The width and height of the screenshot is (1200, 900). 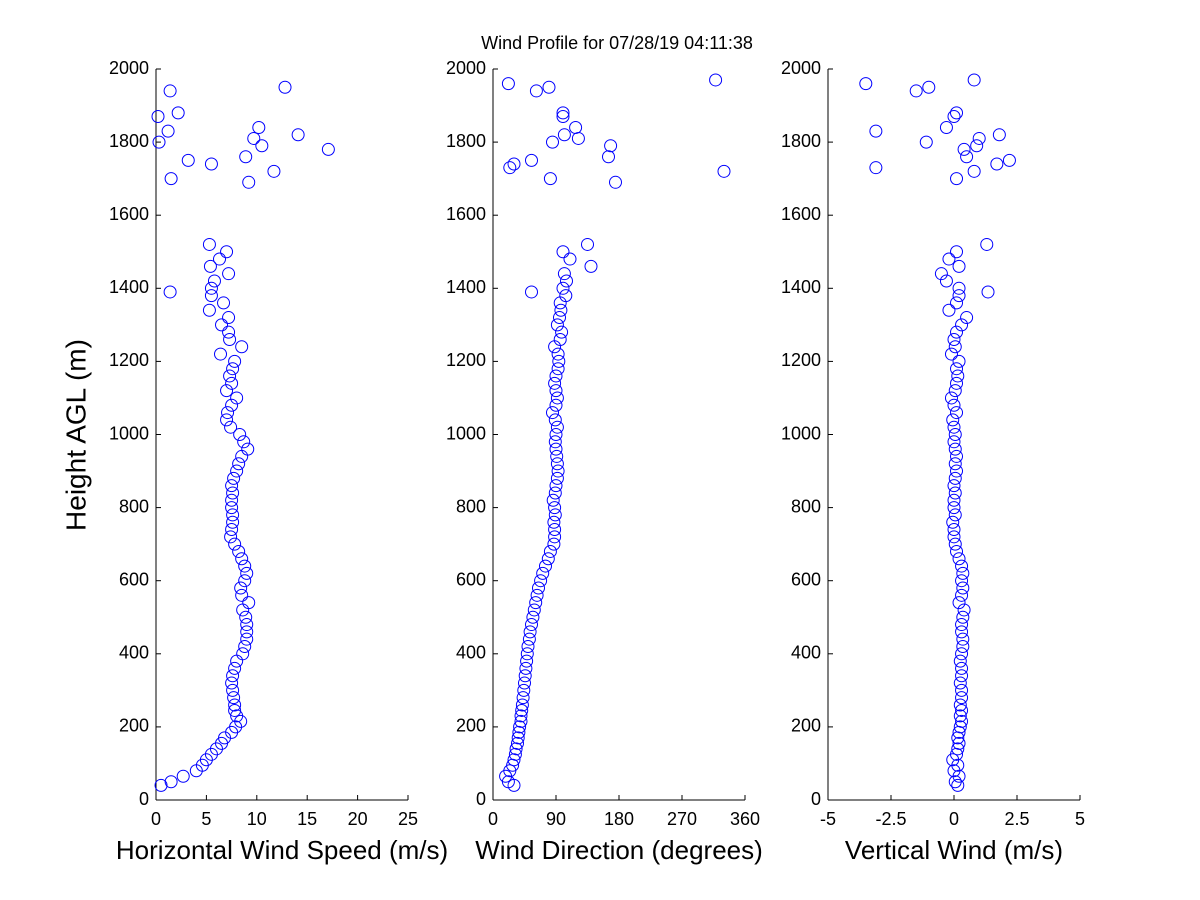 What do you see at coordinates (156, 819) in the screenshot?
I see `x-tick-label: 0` at bounding box center [156, 819].